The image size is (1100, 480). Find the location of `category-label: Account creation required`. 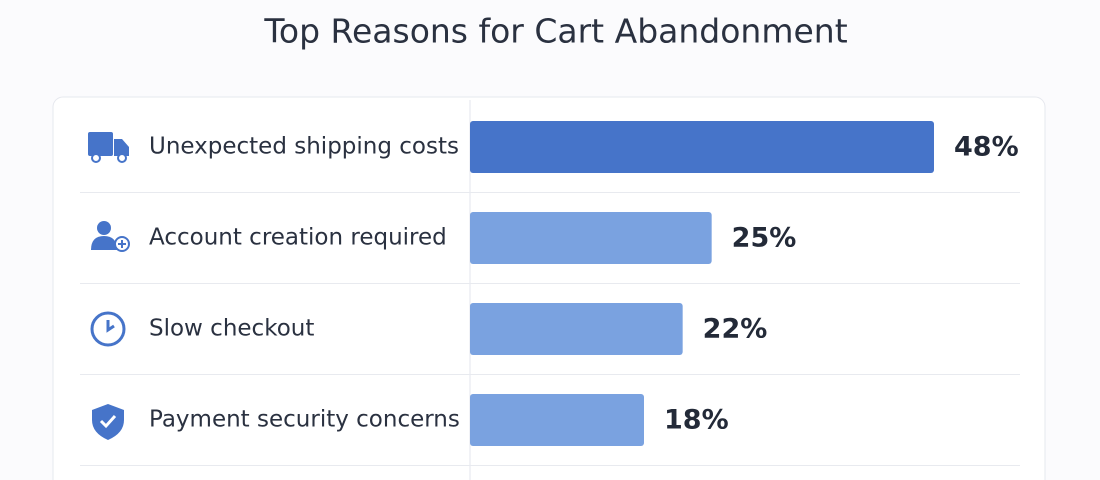

category-label: Account creation required is located at coordinates (298, 238).